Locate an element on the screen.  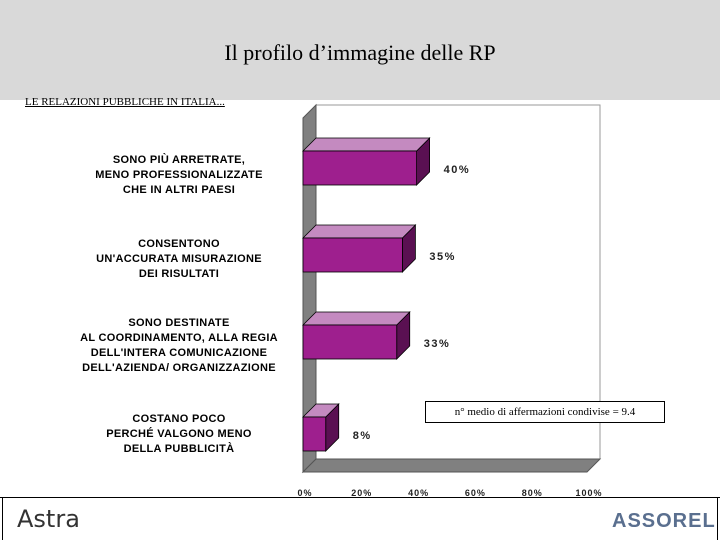
category-label-line: CHE IN ALTRI PAESI is located at coordinates (179, 189).